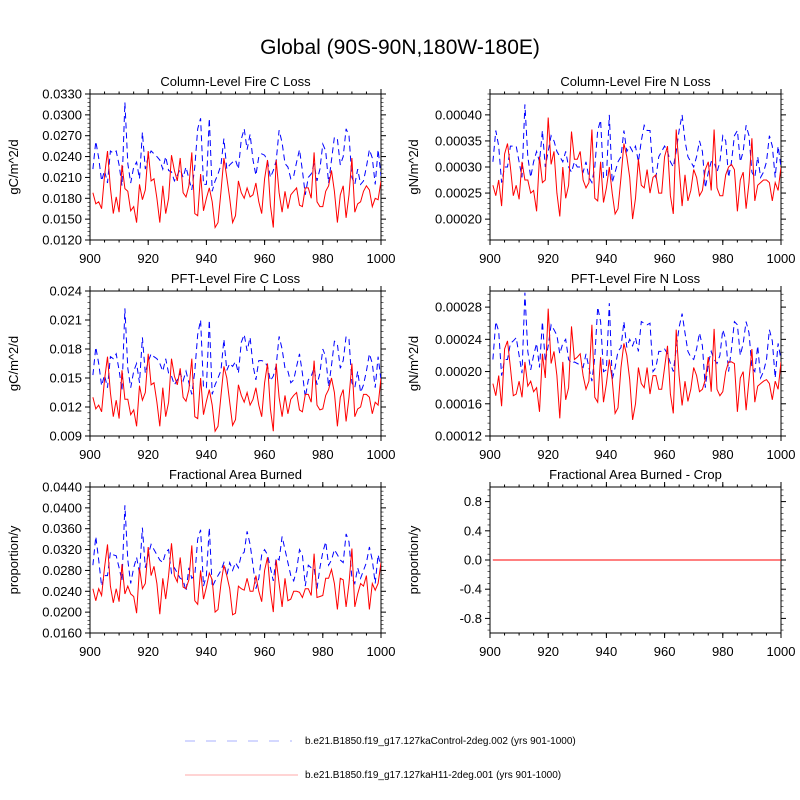  What do you see at coordinates (62, 570) in the screenshot?
I see `y-tick-label: 0.0280` at bounding box center [62, 570].